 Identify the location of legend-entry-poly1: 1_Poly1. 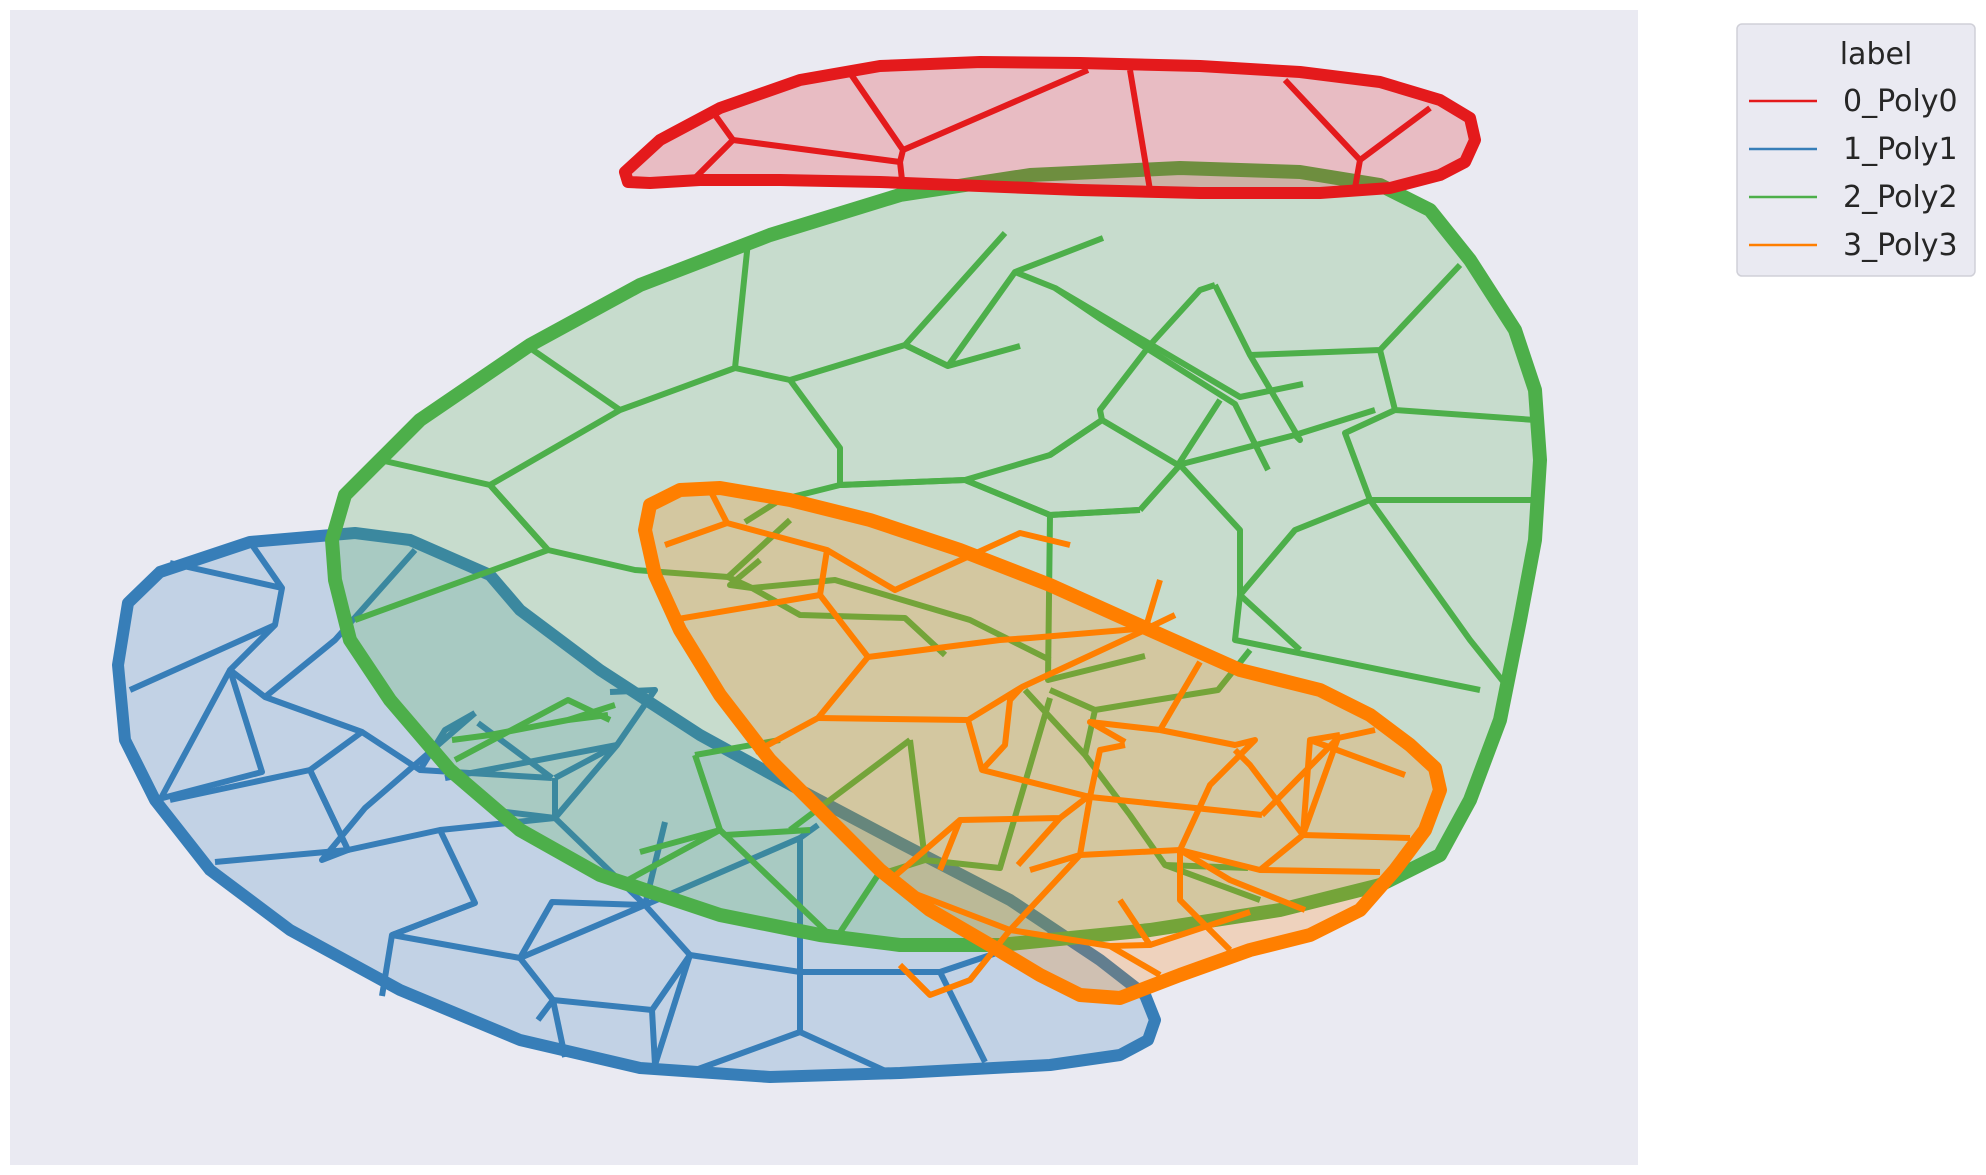
(1853, 149).